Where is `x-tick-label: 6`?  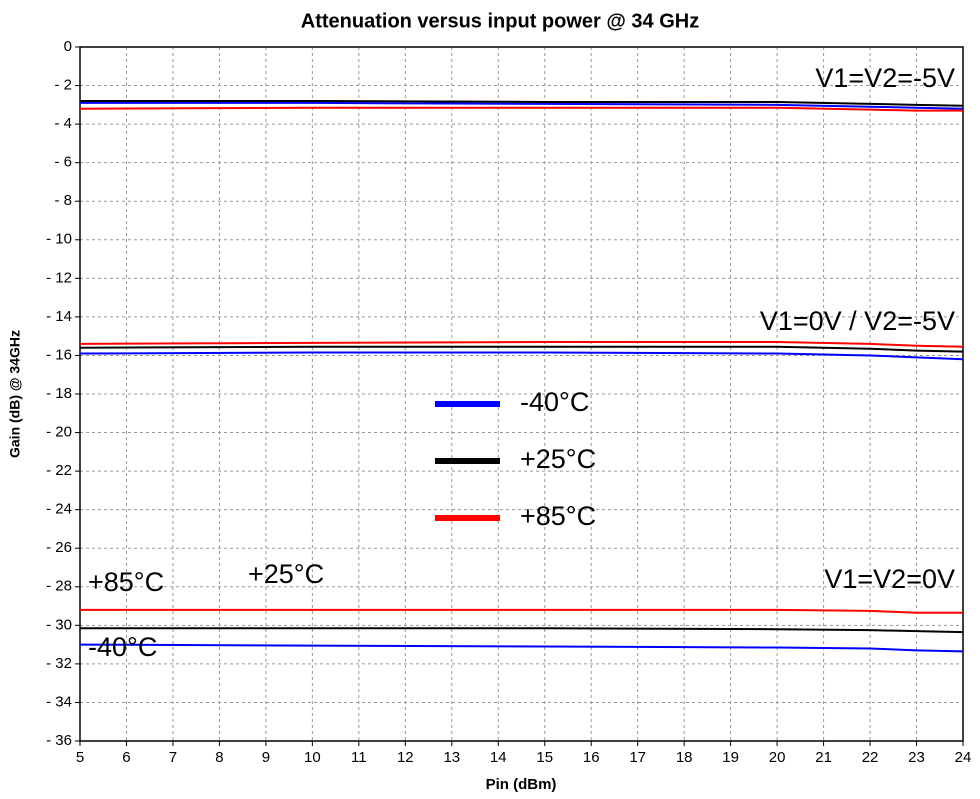
x-tick-label: 6 is located at coordinates (126, 757).